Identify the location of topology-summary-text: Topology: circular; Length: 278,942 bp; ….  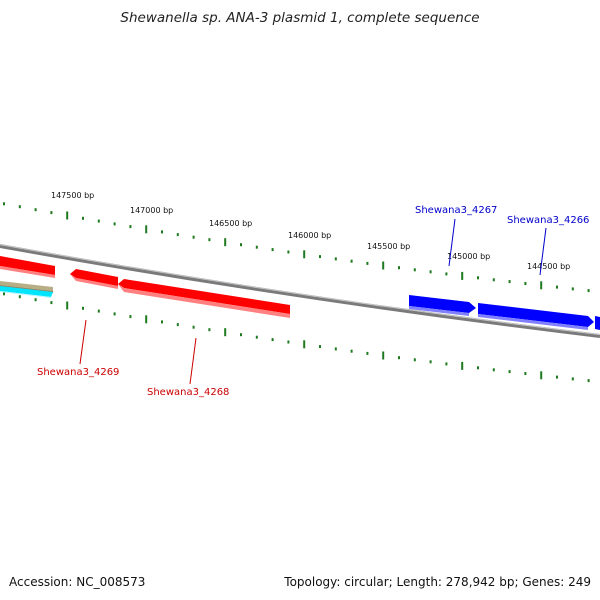
(437, 582).